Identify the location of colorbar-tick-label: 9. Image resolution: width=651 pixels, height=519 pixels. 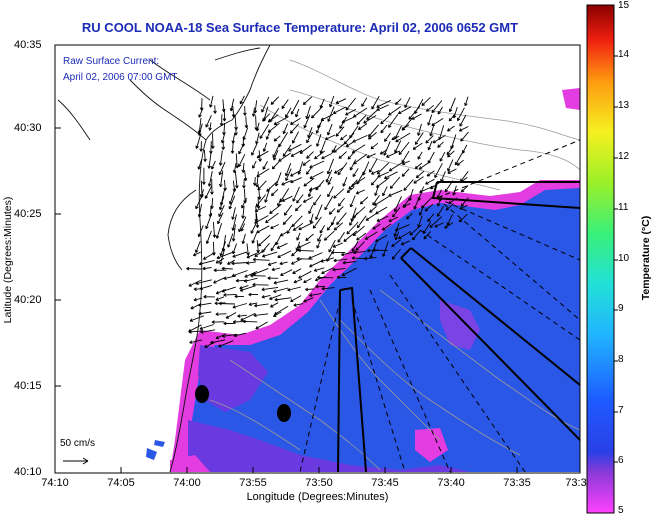
(621, 308).